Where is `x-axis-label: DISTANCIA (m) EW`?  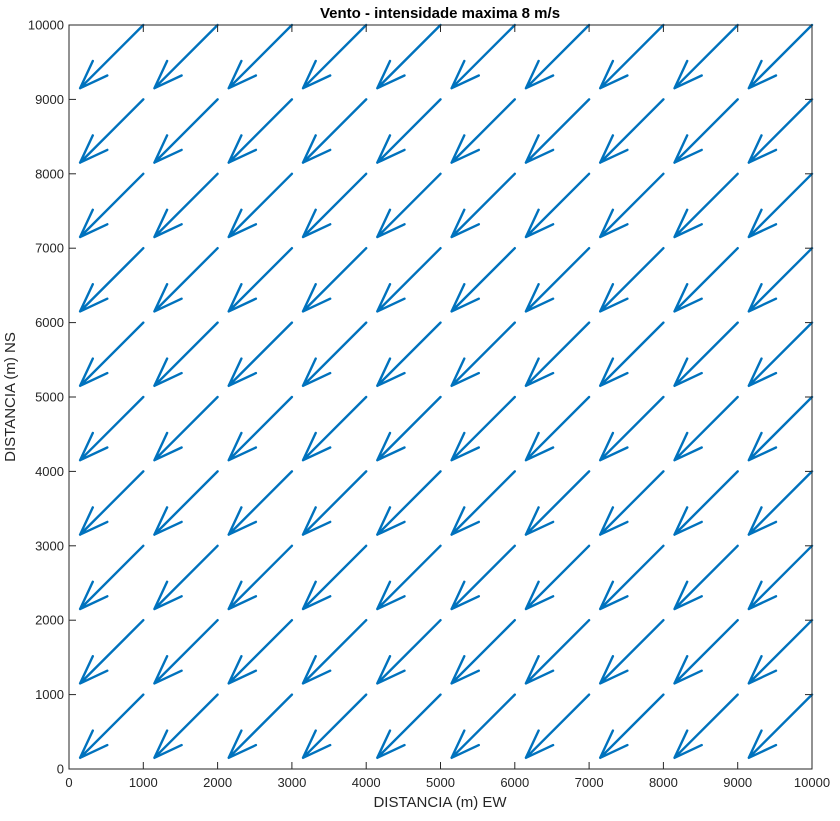
x-axis-label: DISTANCIA (m) EW is located at coordinates (440, 802).